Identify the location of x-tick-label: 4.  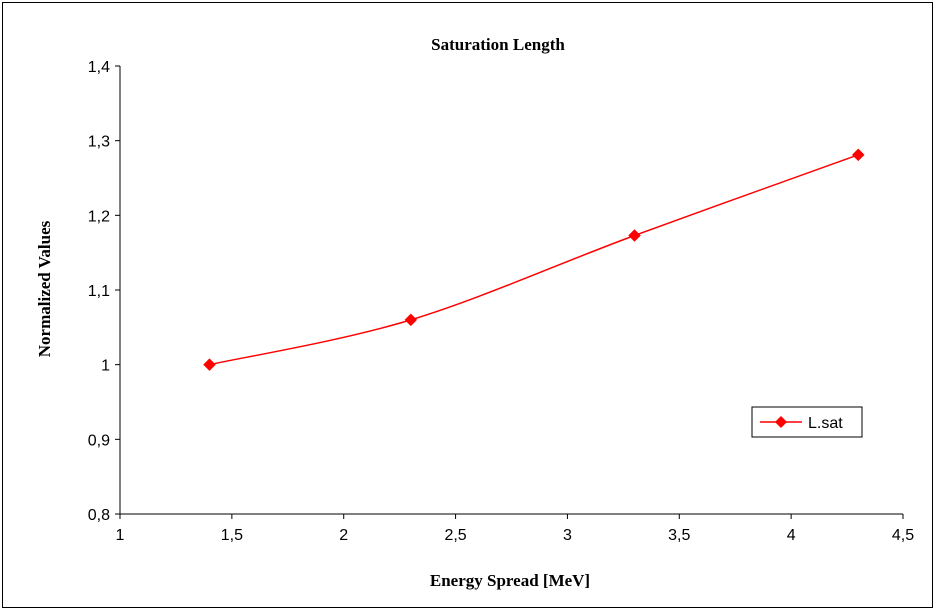
(791, 535).